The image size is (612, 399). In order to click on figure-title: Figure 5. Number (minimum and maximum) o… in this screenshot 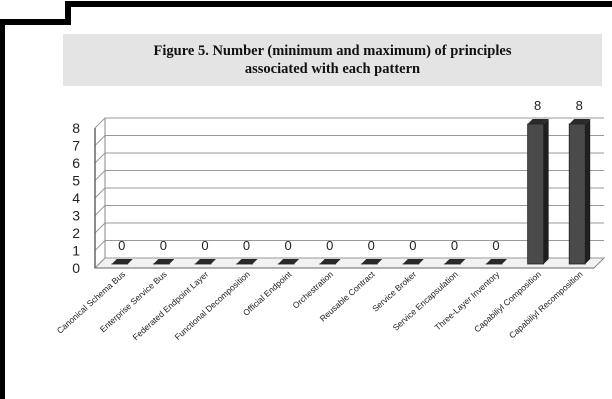, I will do `click(332, 60)`.